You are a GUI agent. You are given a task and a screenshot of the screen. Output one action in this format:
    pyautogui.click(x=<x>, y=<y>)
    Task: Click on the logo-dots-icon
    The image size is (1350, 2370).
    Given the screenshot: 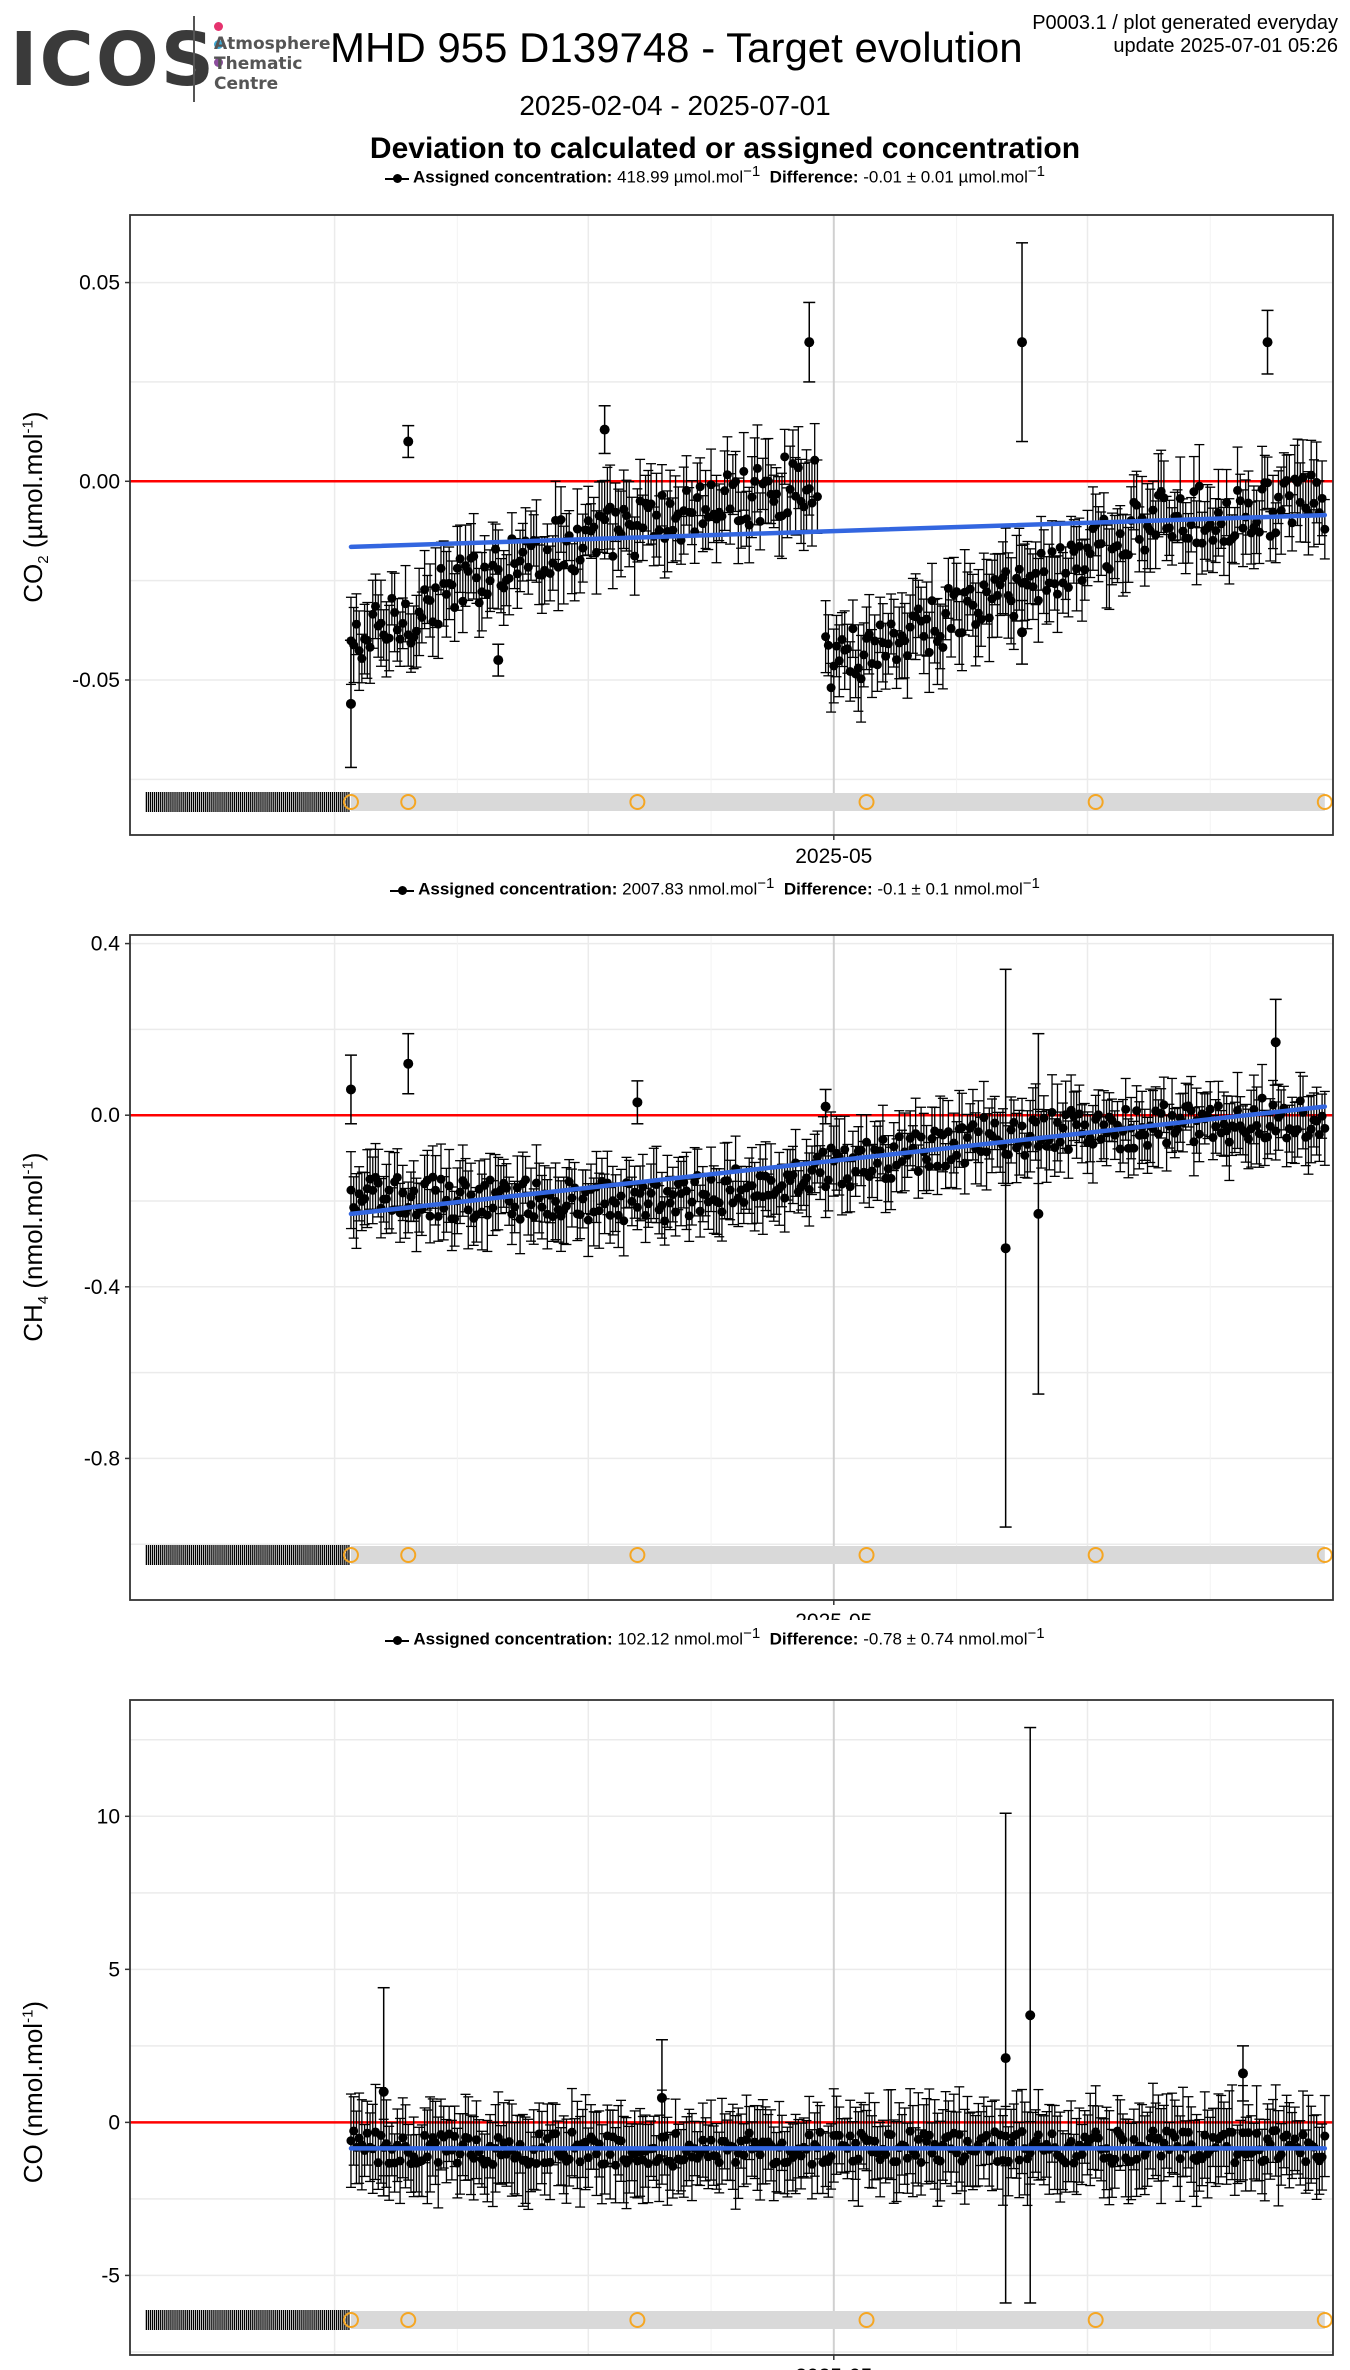 What is the action you would take?
    pyautogui.click(x=220, y=45)
    